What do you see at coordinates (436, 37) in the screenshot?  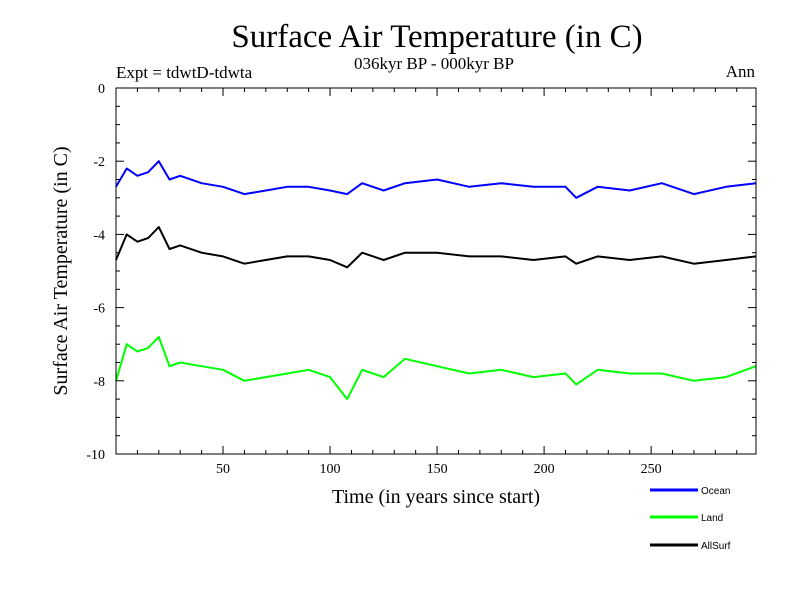 I see `chart-title: Surface Air Temperature (in C)` at bounding box center [436, 37].